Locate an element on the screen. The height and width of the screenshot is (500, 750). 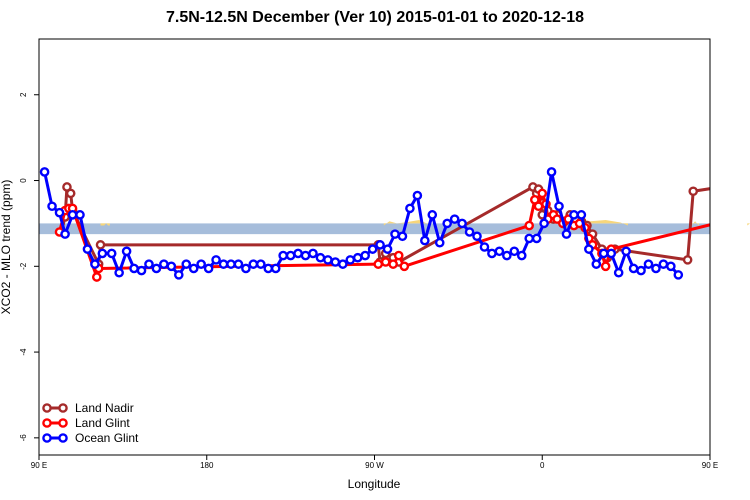
reference-band-layer is located at coordinates (374, 229).